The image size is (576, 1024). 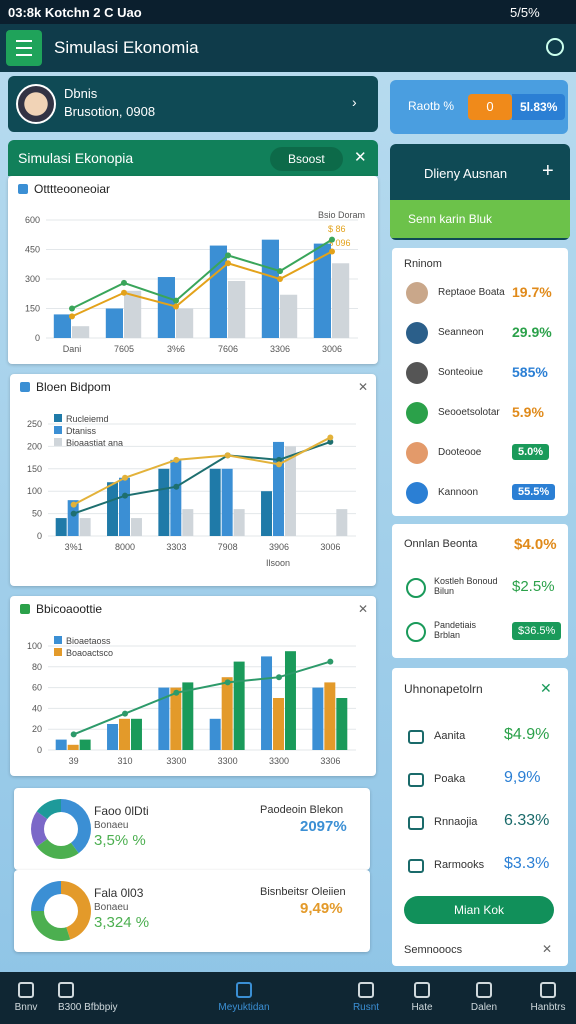 What do you see at coordinates (74, 761) in the screenshot?
I see `x-tick-label: 39` at bounding box center [74, 761].